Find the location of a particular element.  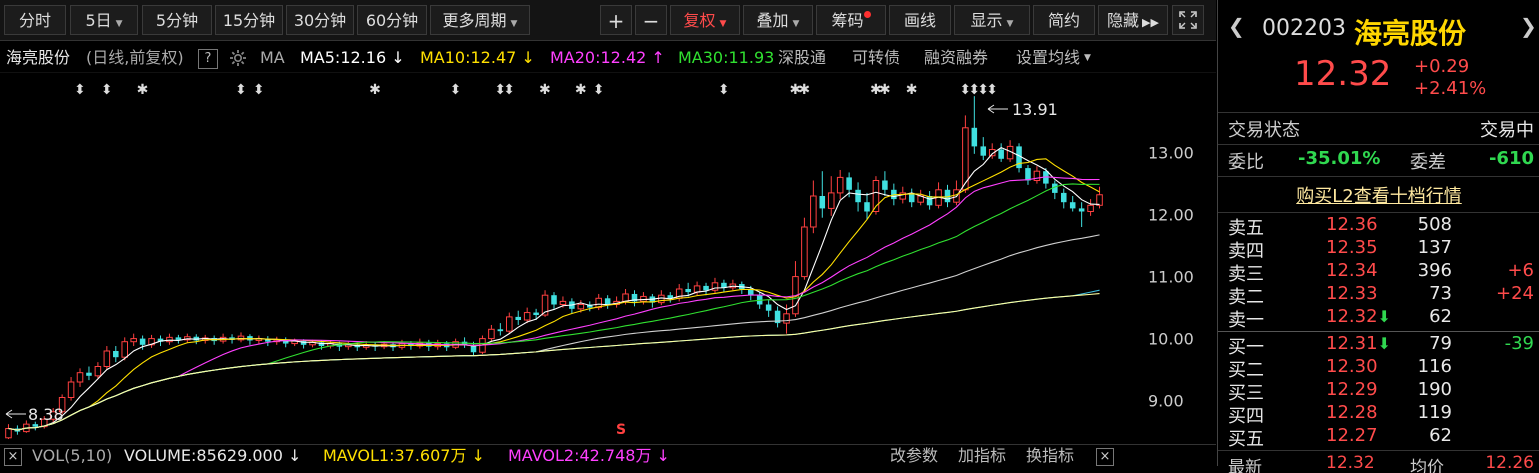

sell-price: 12.34 is located at coordinates (1352, 270).